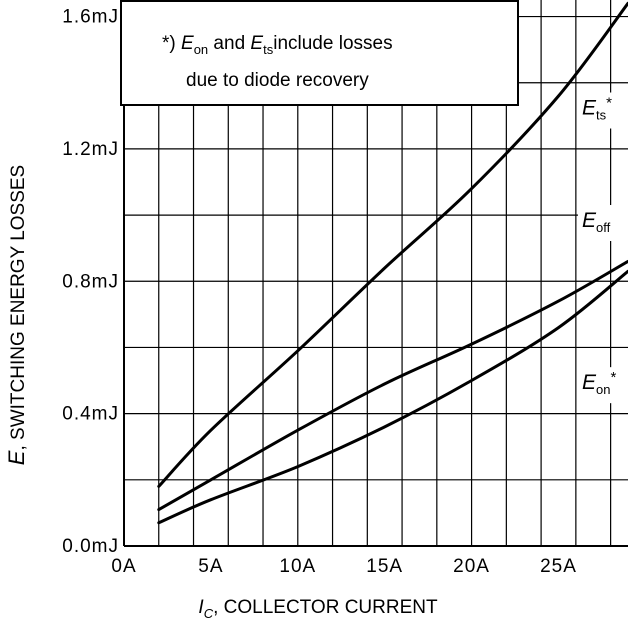 The width and height of the screenshot is (628, 623). I want to click on x-tick-label: 5A, so click(210, 566).